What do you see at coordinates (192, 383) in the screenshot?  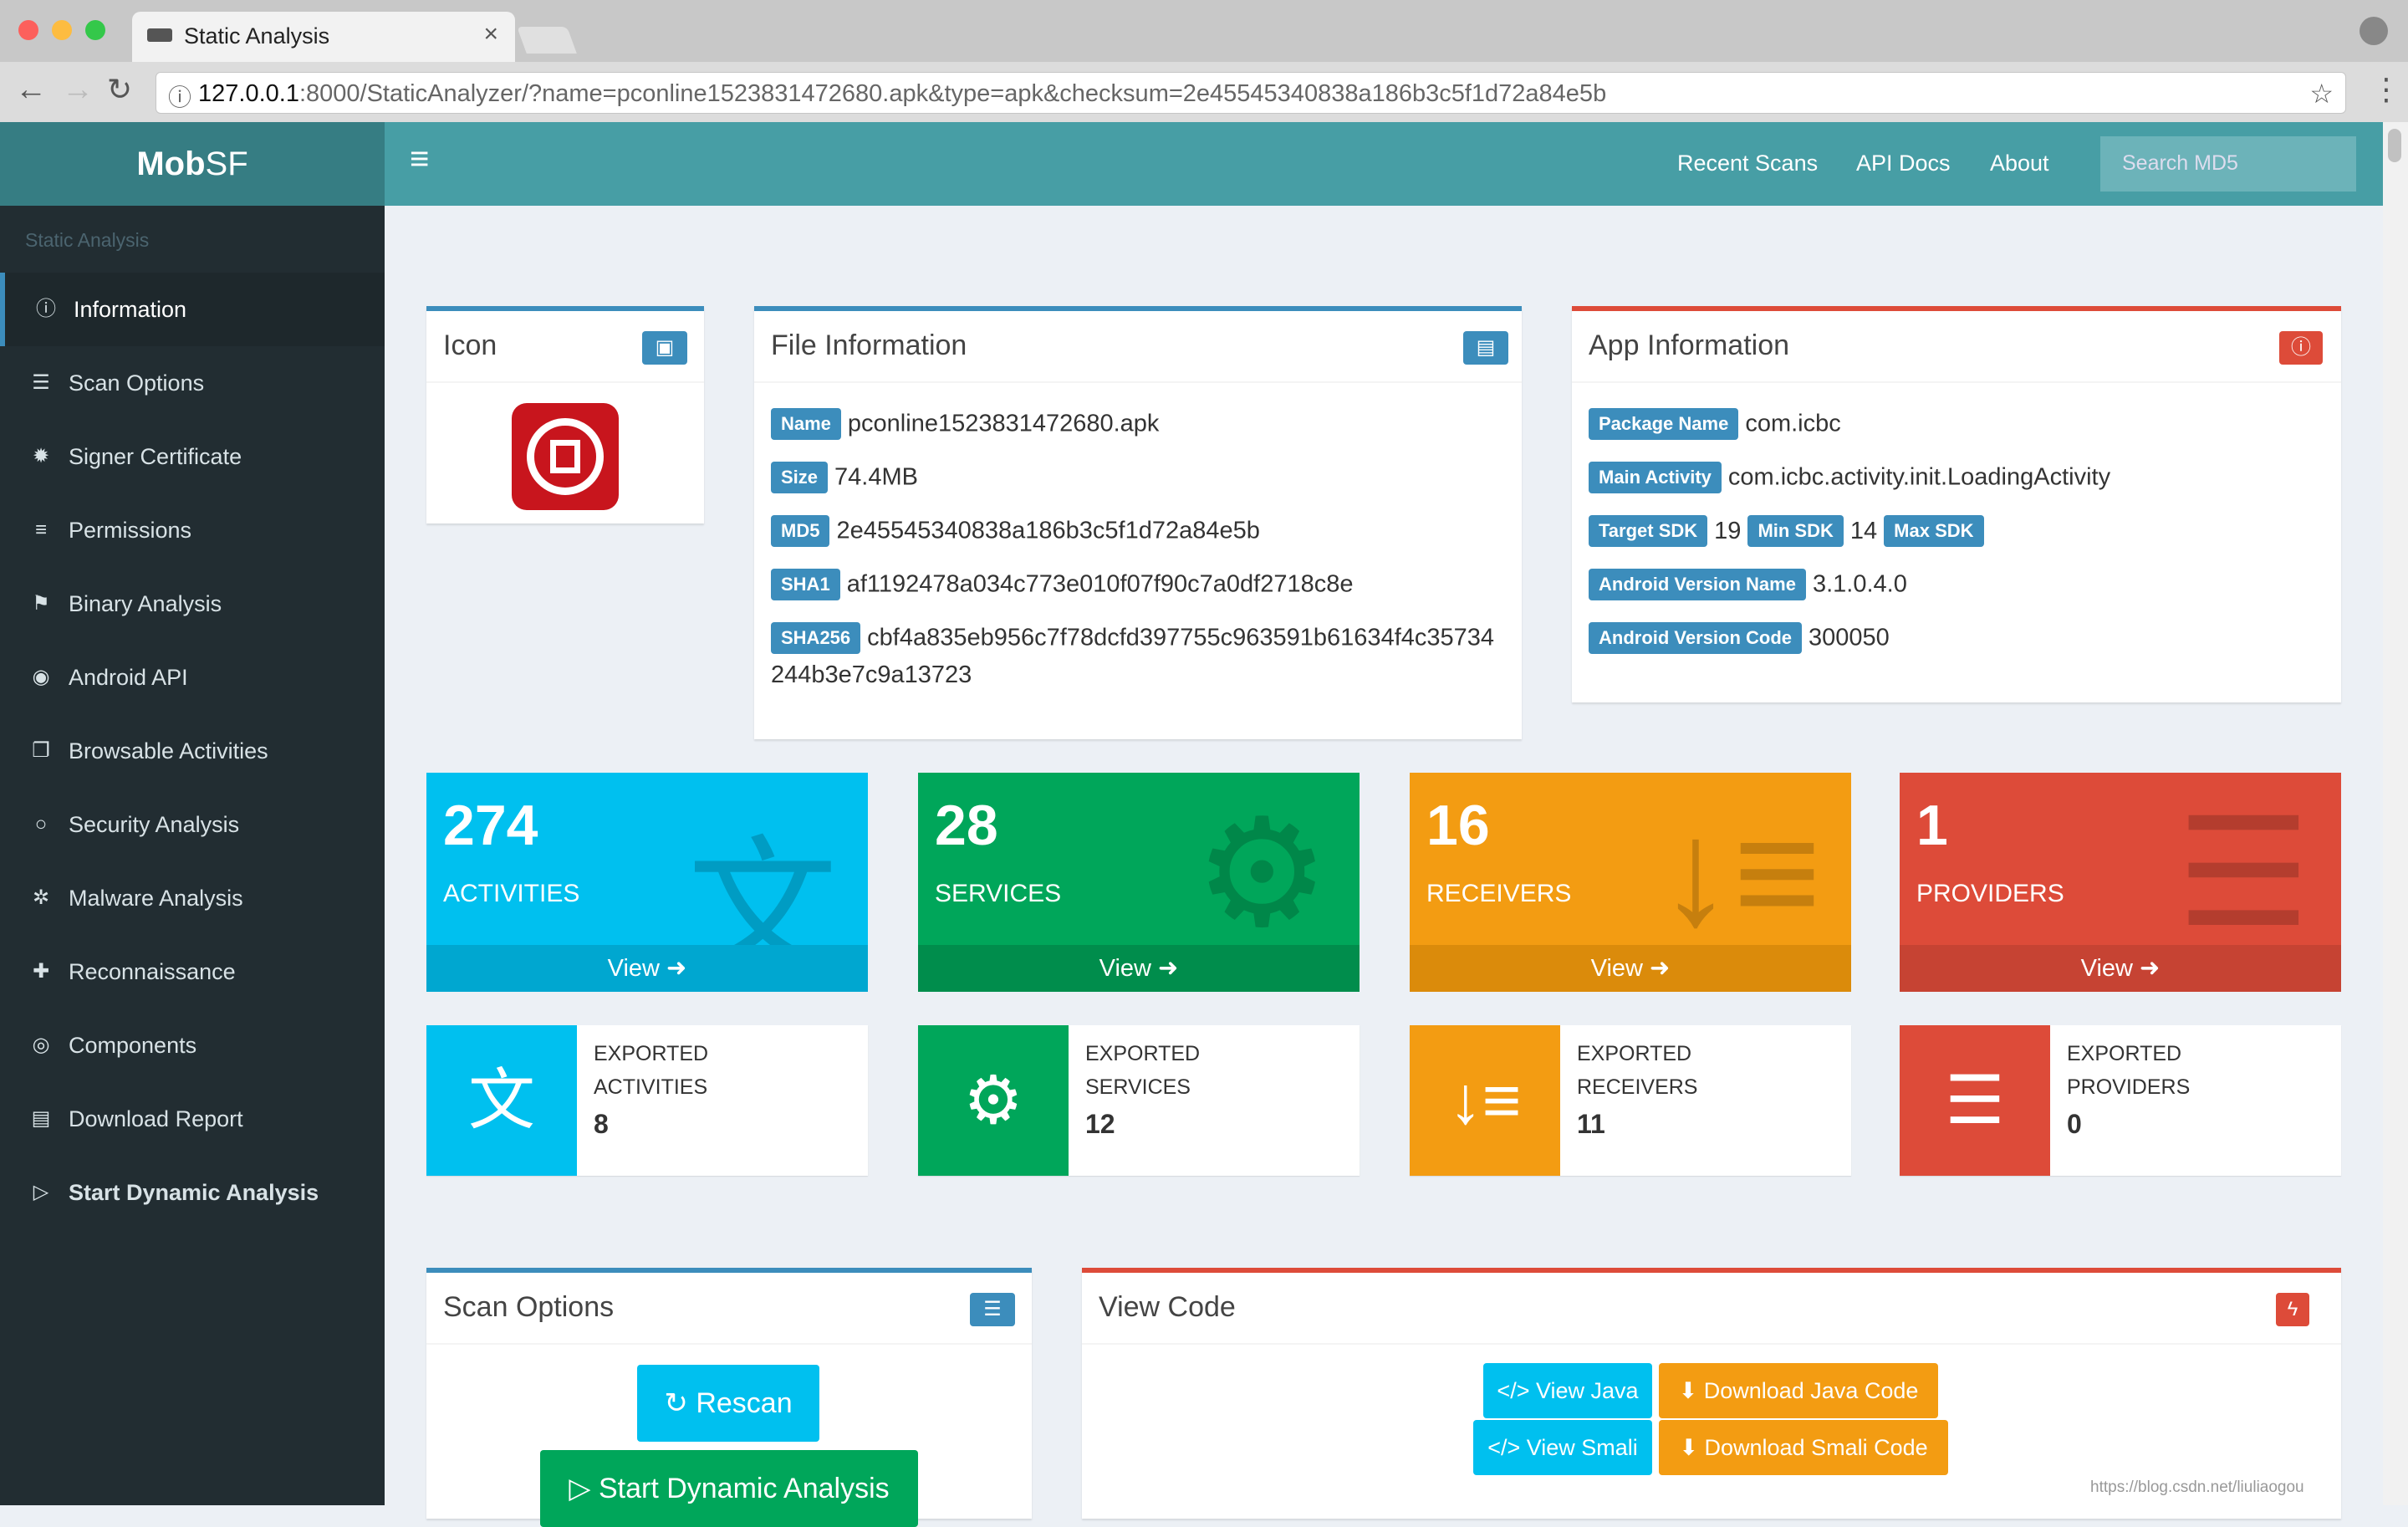 I see `sidebar-item-scan-options: ☰ Scan Options` at bounding box center [192, 383].